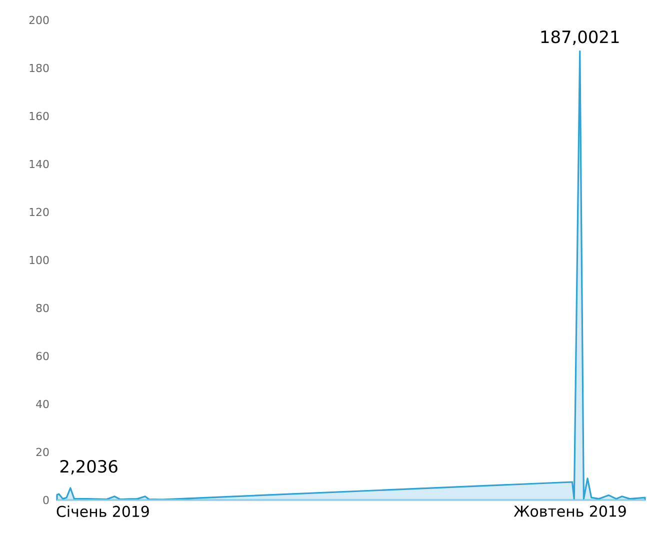 The width and height of the screenshot is (647, 537). I want to click on y-tick-label: 160, so click(39, 116).